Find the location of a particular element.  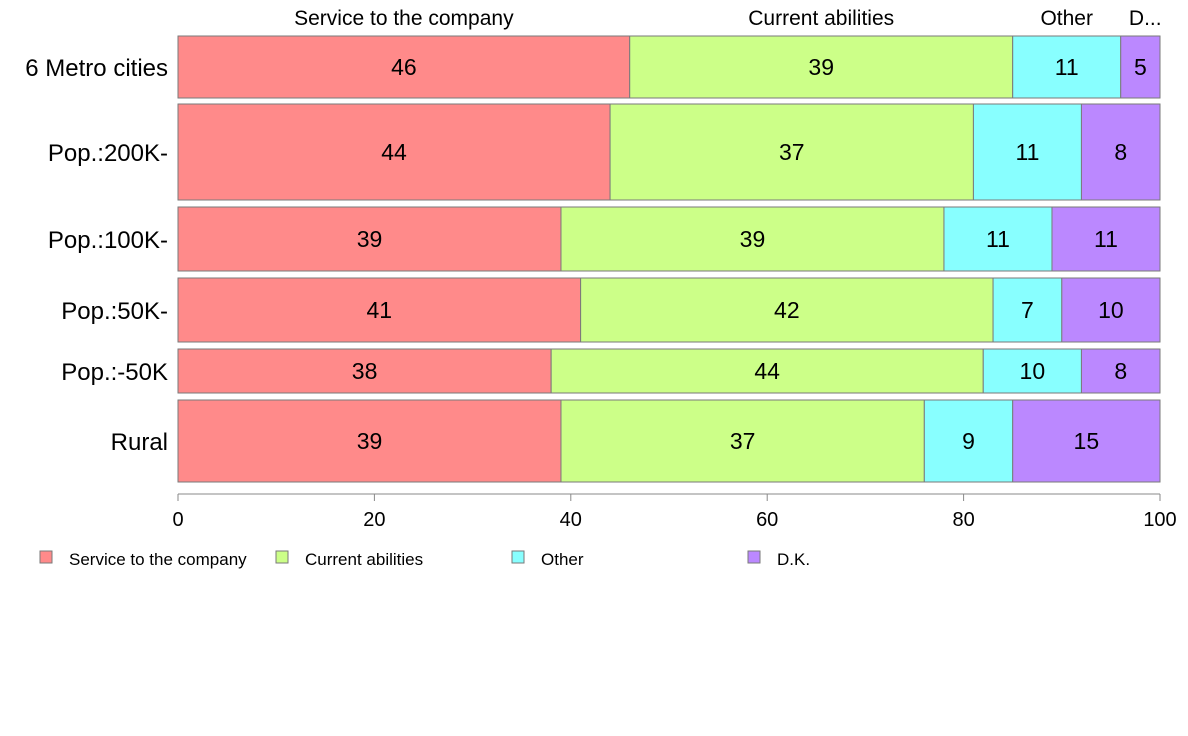

legend-label-current-abilities: Current abilities is located at coordinates (364, 559).